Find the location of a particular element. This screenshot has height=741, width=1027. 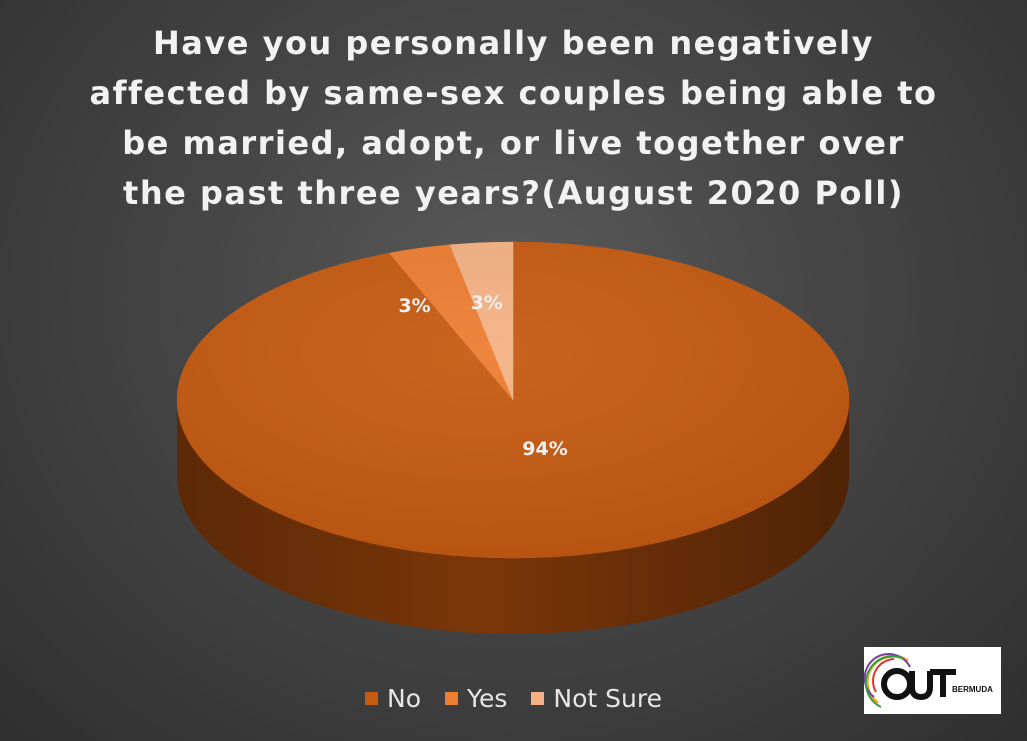

legend: No Yes Not Sure is located at coordinates (513, 698).